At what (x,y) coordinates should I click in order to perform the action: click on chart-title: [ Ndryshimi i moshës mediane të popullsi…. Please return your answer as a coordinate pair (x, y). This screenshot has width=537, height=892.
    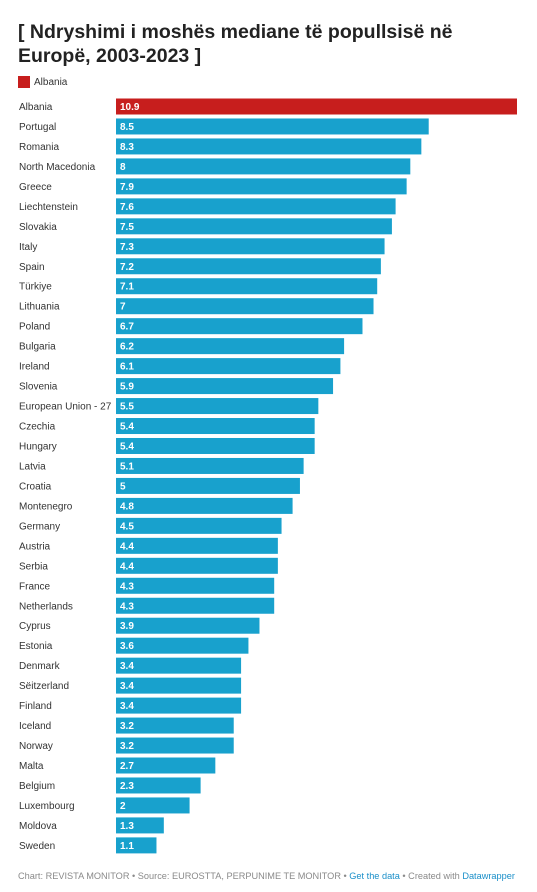
    Looking at the image, I should click on (235, 44).